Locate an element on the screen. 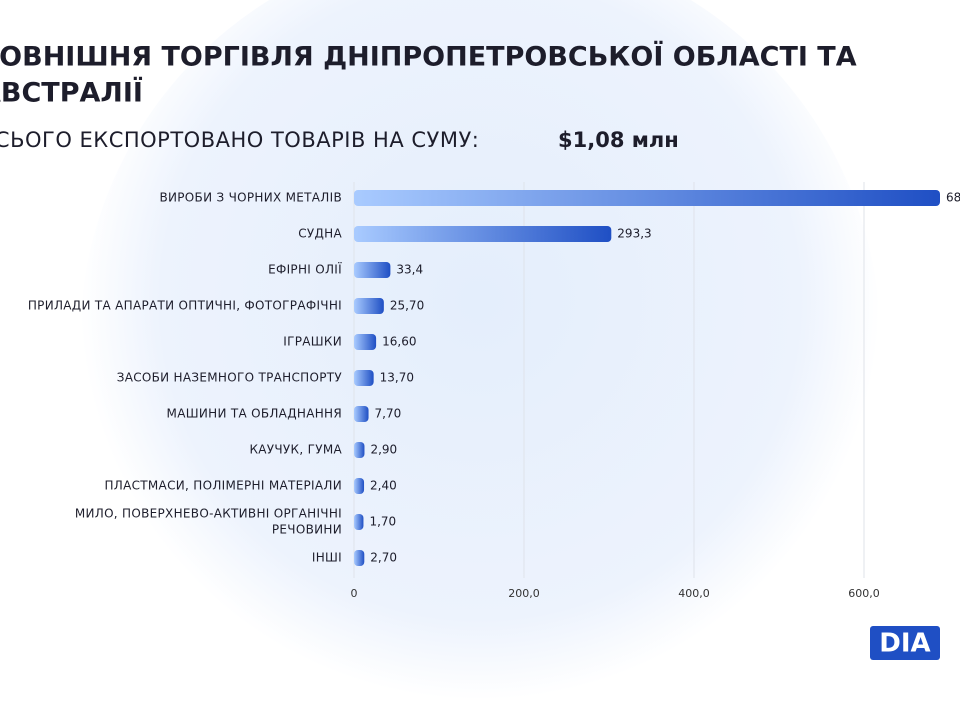 This screenshot has height=720, width=960. y-tick-label: ЗАСОБИ НАЗЕМНОГО ТРАНСПОРТУ is located at coordinates (230, 378).